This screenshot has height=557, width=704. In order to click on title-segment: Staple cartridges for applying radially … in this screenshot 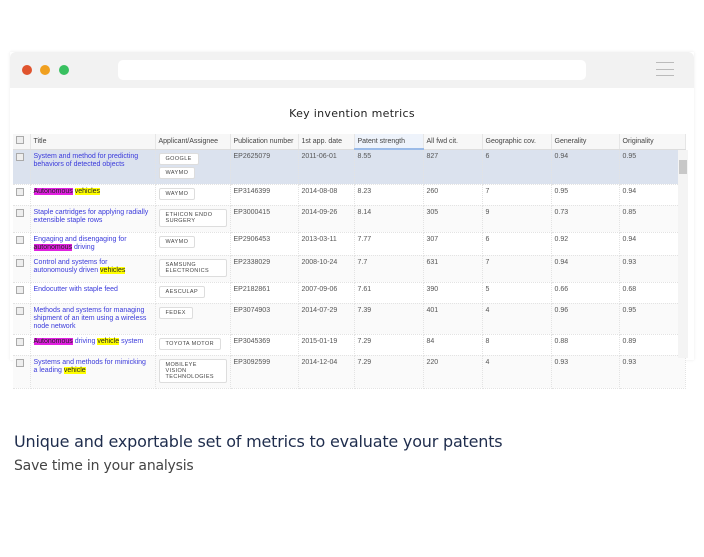, I will do `click(91, 216)`.